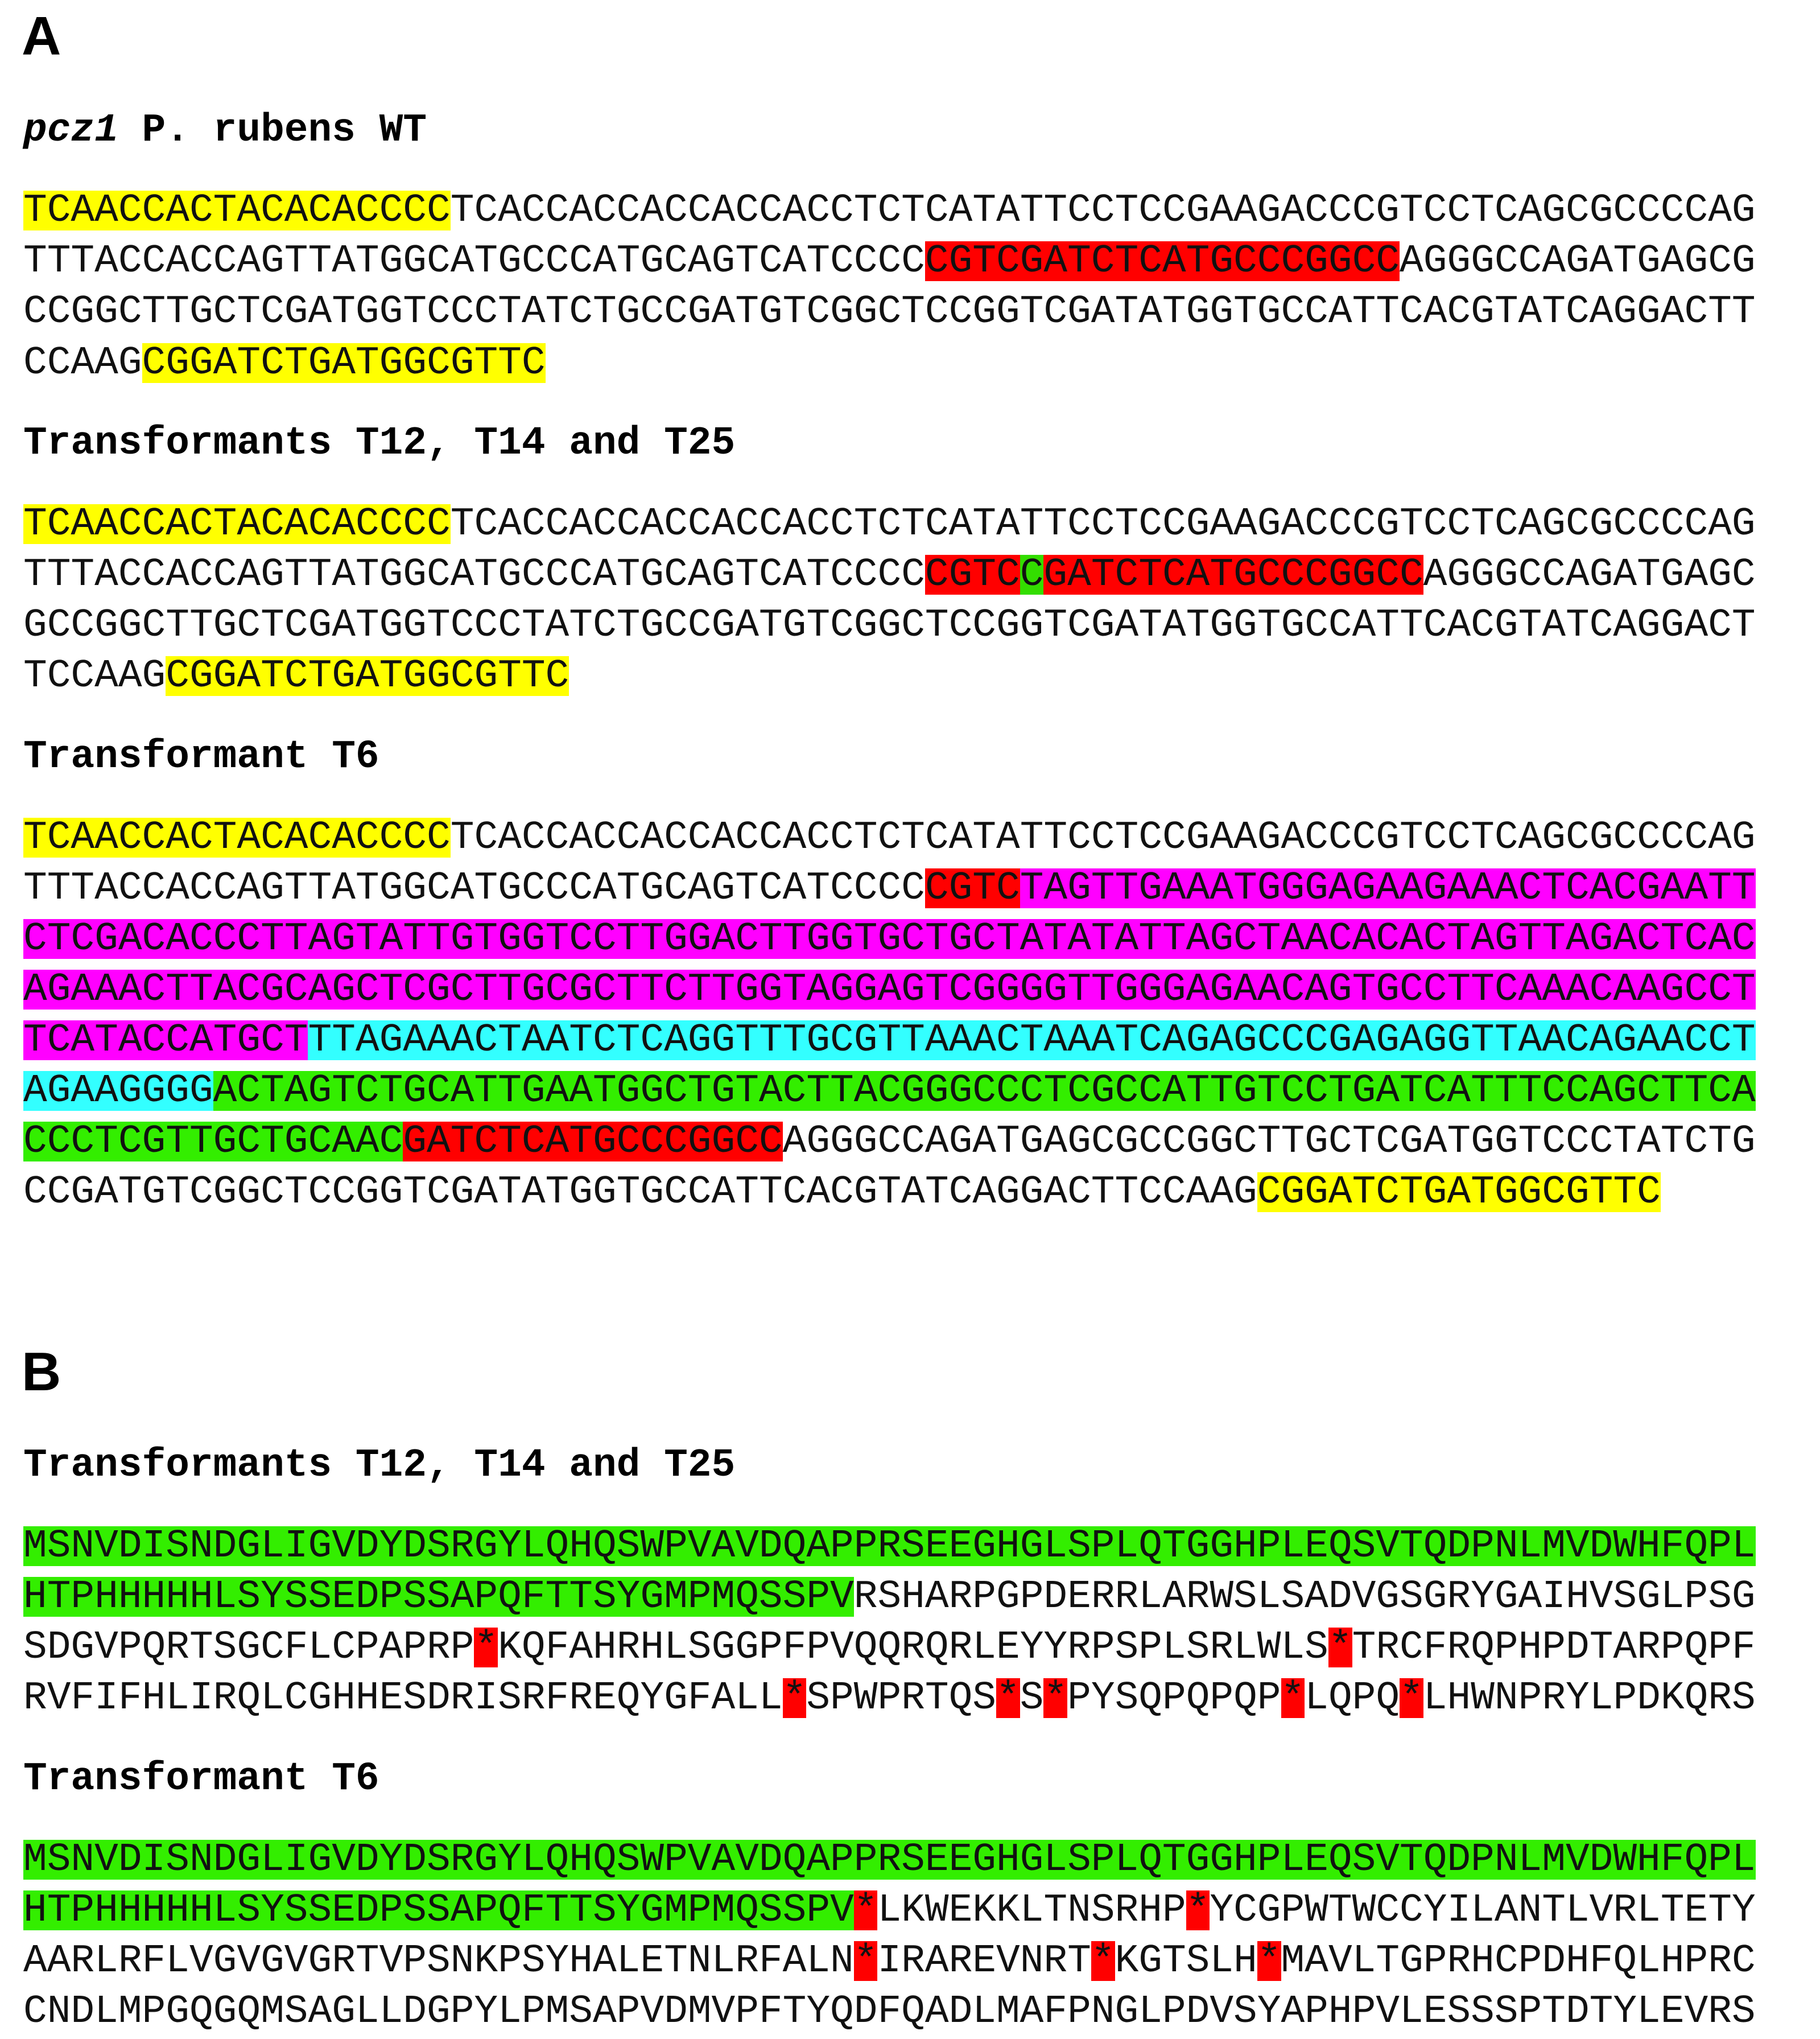 This screenshot has height=2039, width=1820. I want to click on highlighted-segment: TCATACCATGCT, so click(165, 1040).